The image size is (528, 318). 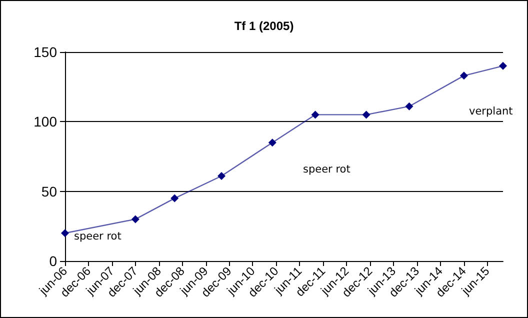 I want to click on chart-title: Tf 1 (2005), so click(x=264, y=26).